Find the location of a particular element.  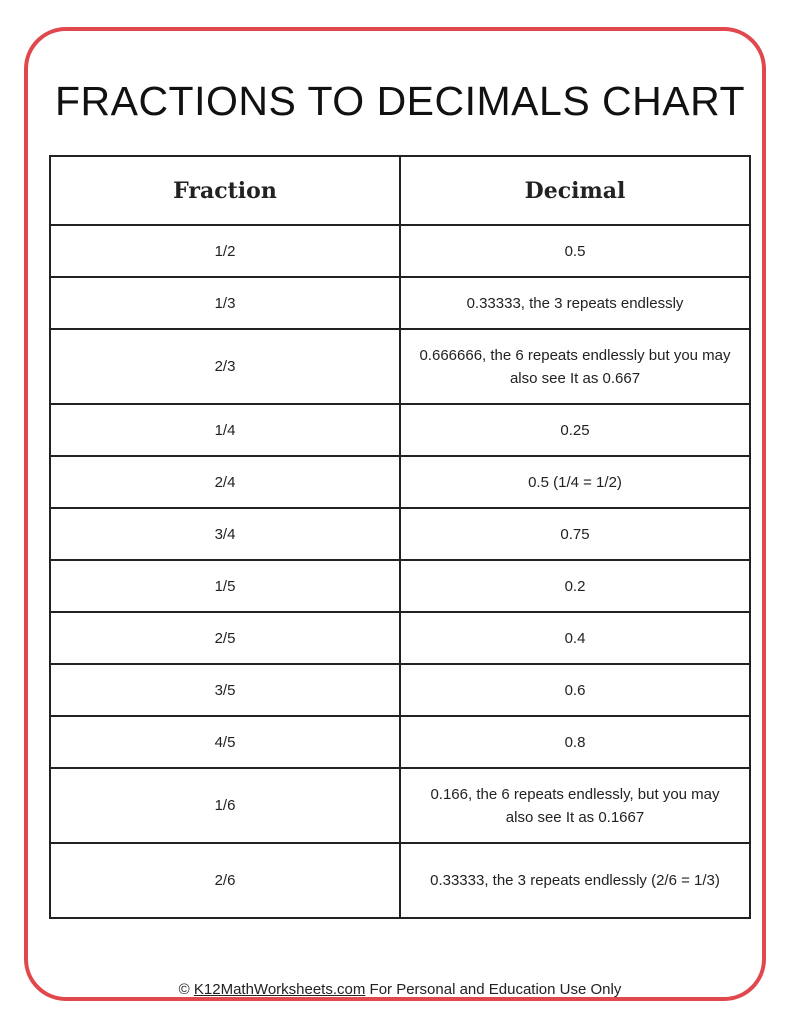

fraction-cell: 3/4 is located at coordinates (225, 534).